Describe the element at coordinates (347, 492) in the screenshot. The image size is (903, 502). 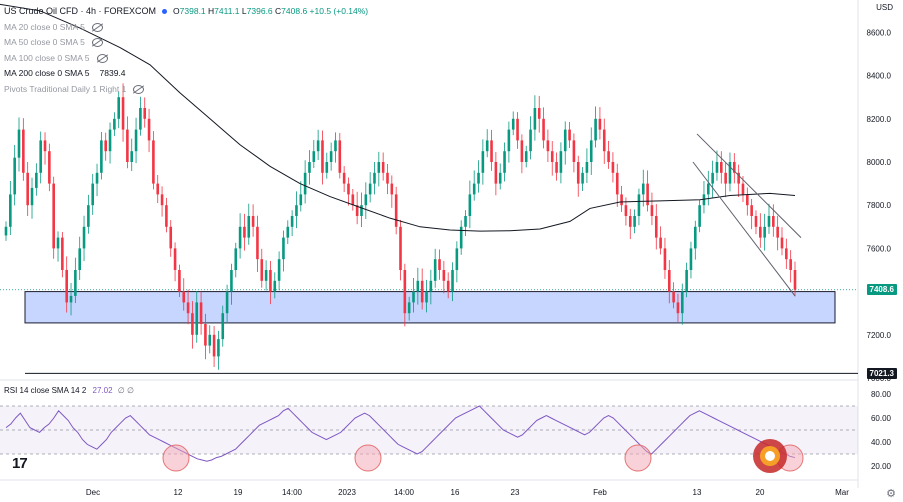
I see `time-tick-label: 2023` at that location.